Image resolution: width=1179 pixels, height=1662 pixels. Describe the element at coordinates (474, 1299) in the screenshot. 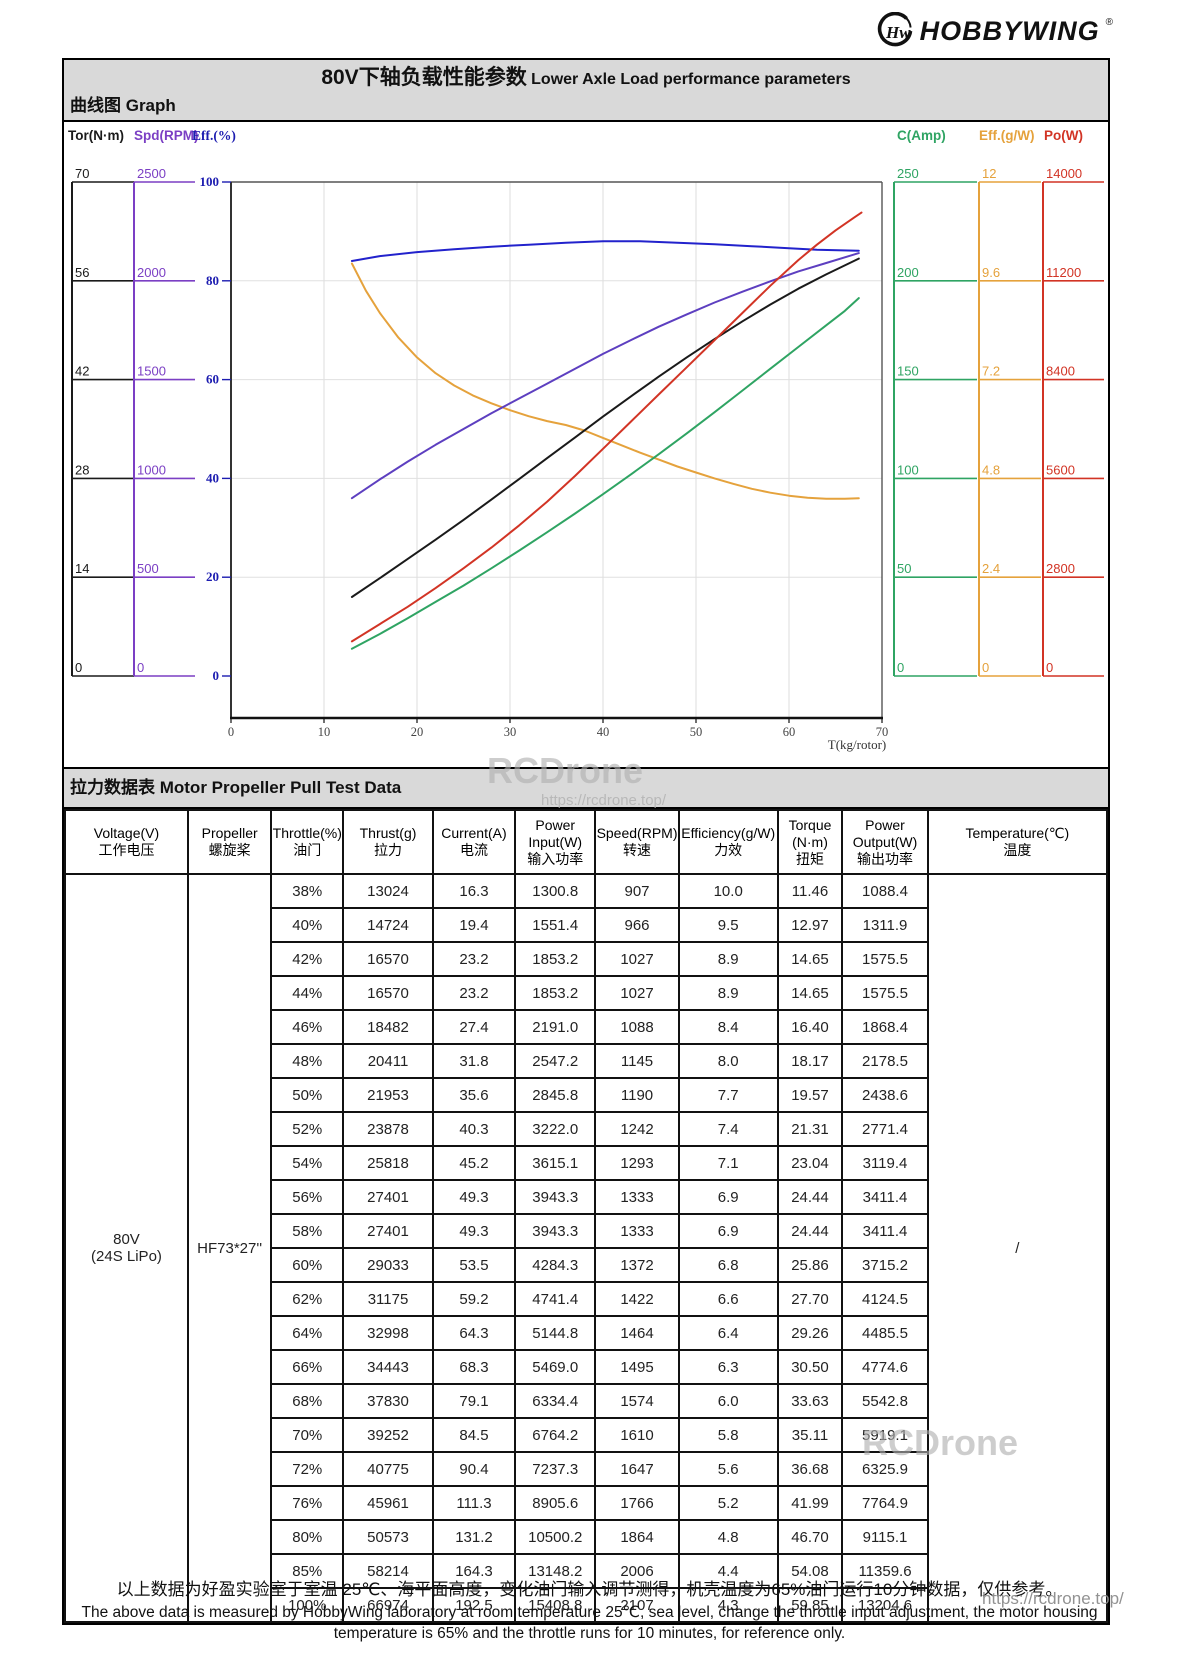

I see `table-cell: 59.2` at that location.